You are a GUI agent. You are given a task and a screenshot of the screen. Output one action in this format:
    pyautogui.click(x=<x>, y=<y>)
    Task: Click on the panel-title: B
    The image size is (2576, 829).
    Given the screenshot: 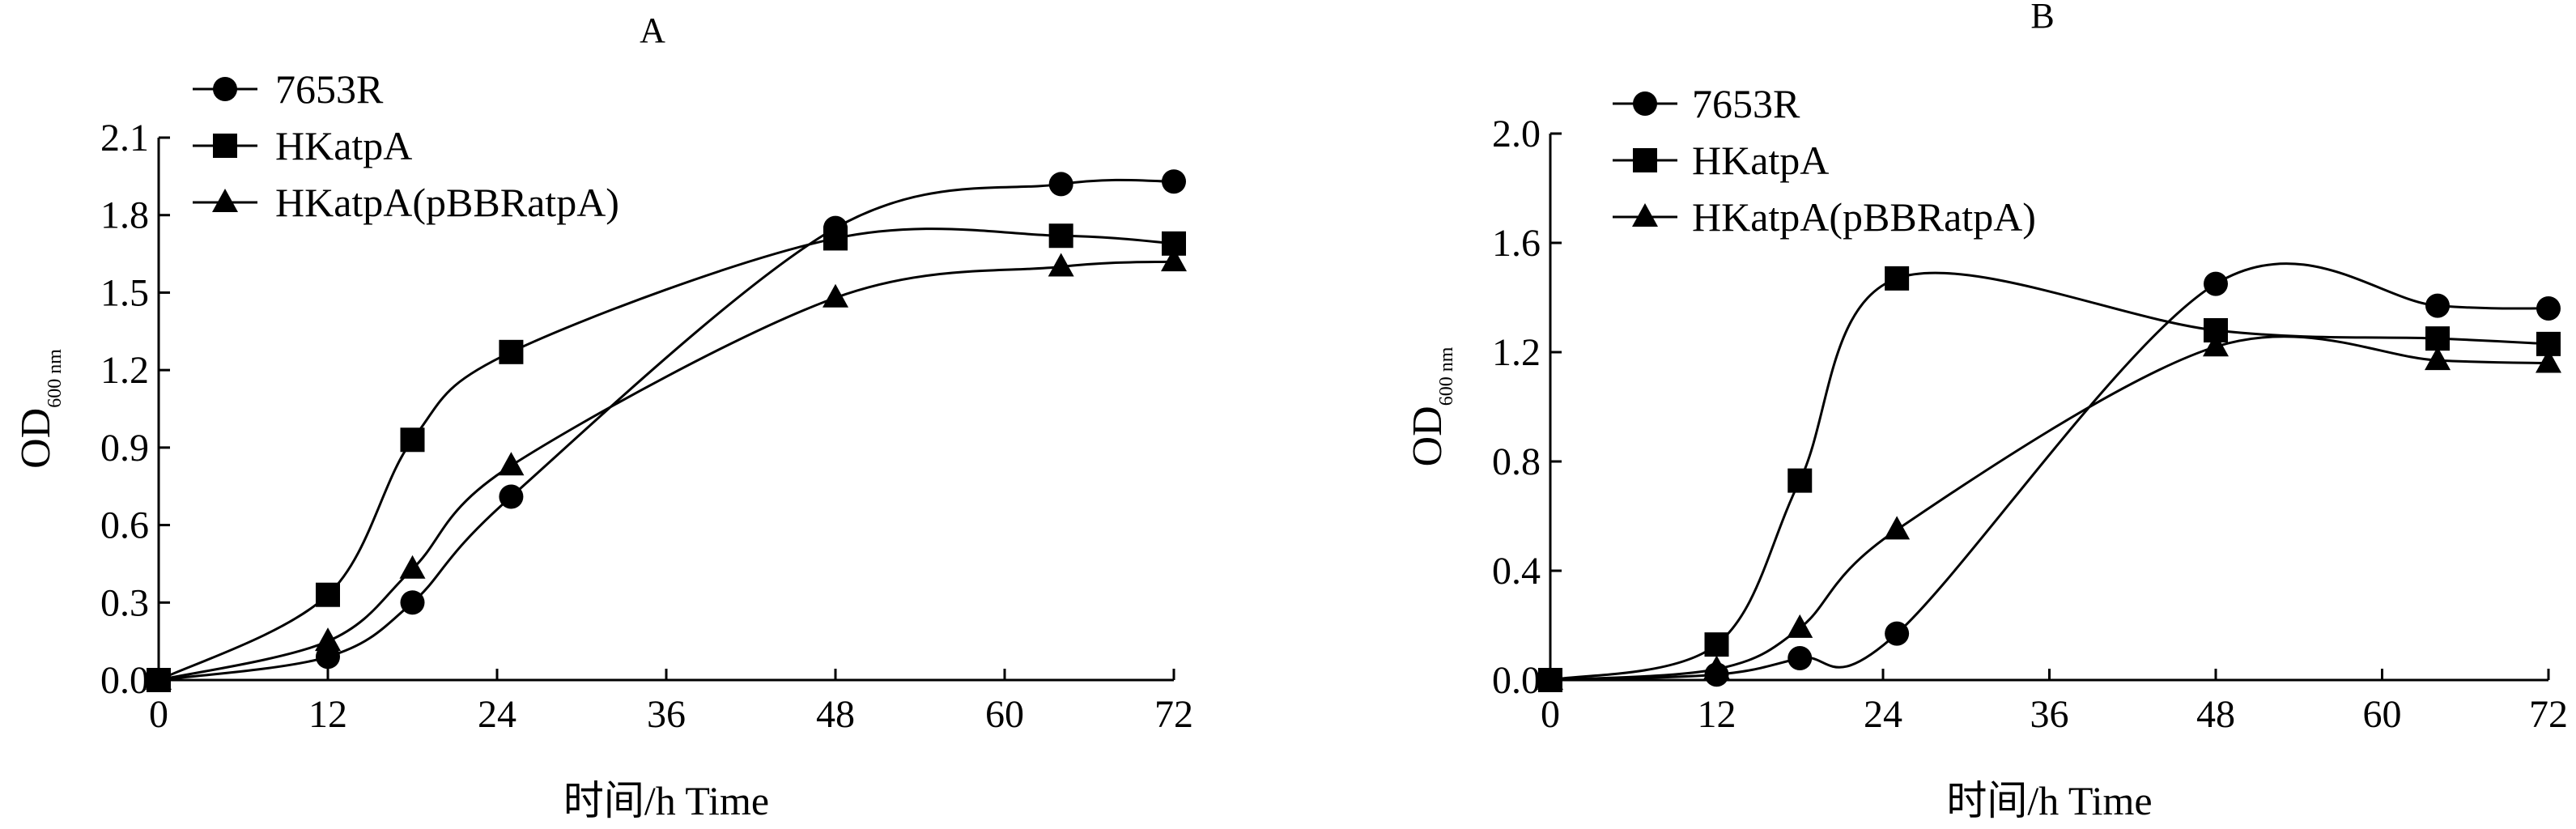 What is the action you would take?
    pyautogui.click(x=2042, y=18)
    